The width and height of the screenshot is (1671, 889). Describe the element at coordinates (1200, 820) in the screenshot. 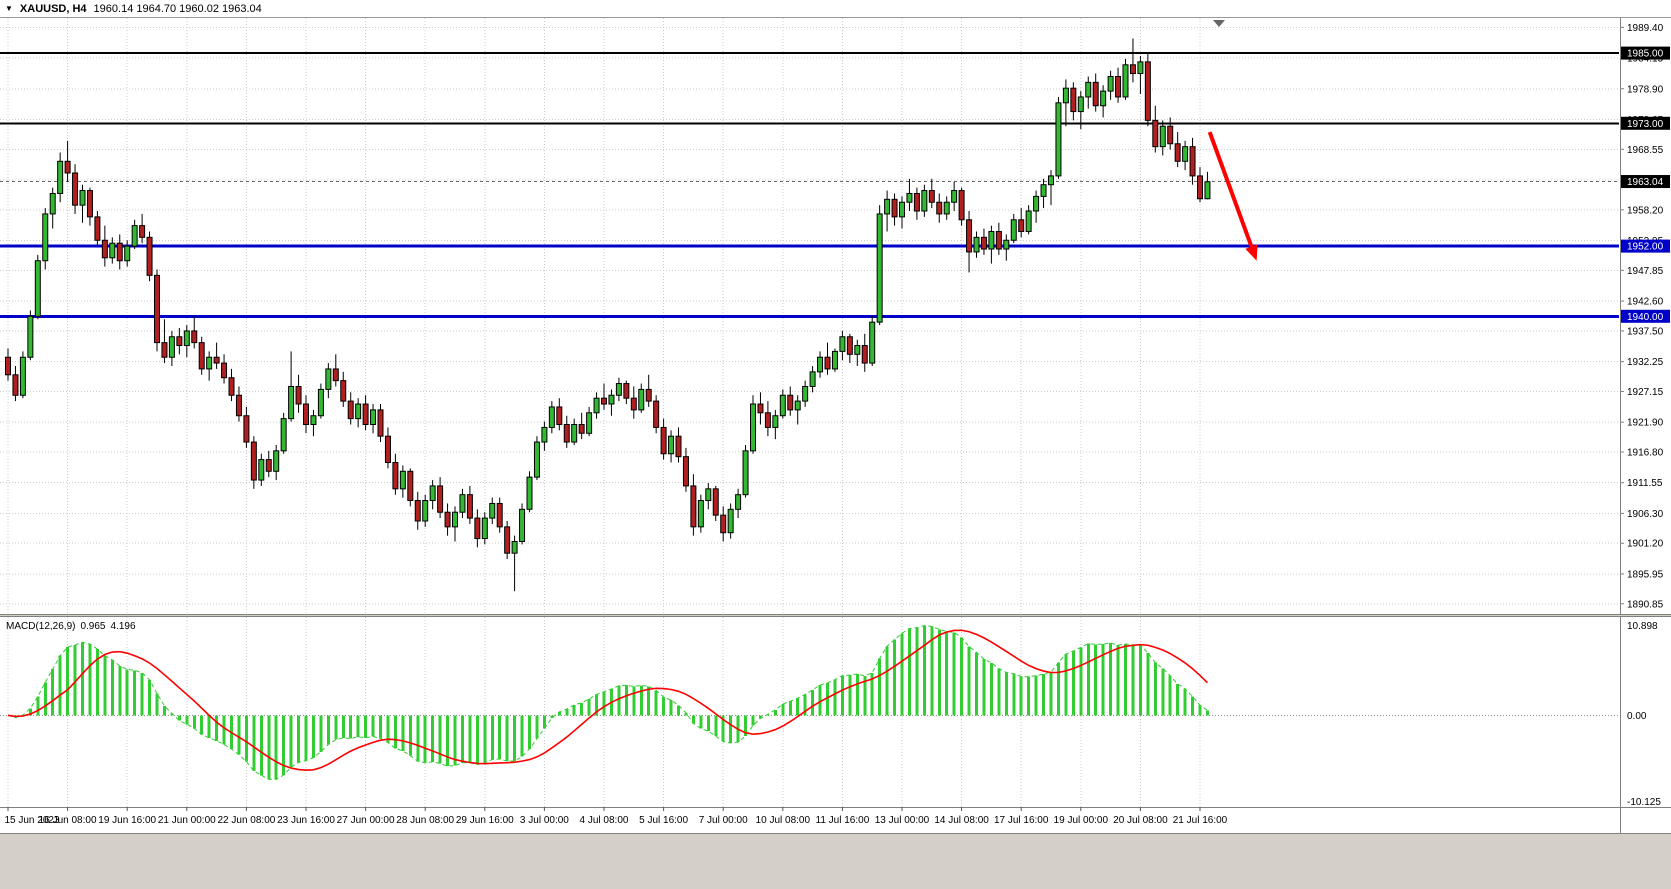

I see `time-tick-label: 21 Jul 16:00` at that location.